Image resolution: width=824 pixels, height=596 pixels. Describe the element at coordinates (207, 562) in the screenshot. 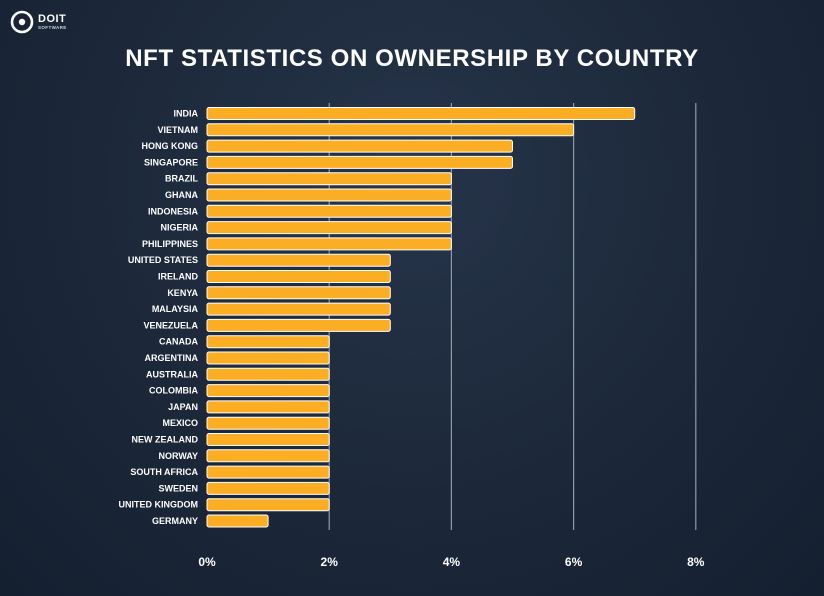

I see `x-tick-label: 0%` at that location.